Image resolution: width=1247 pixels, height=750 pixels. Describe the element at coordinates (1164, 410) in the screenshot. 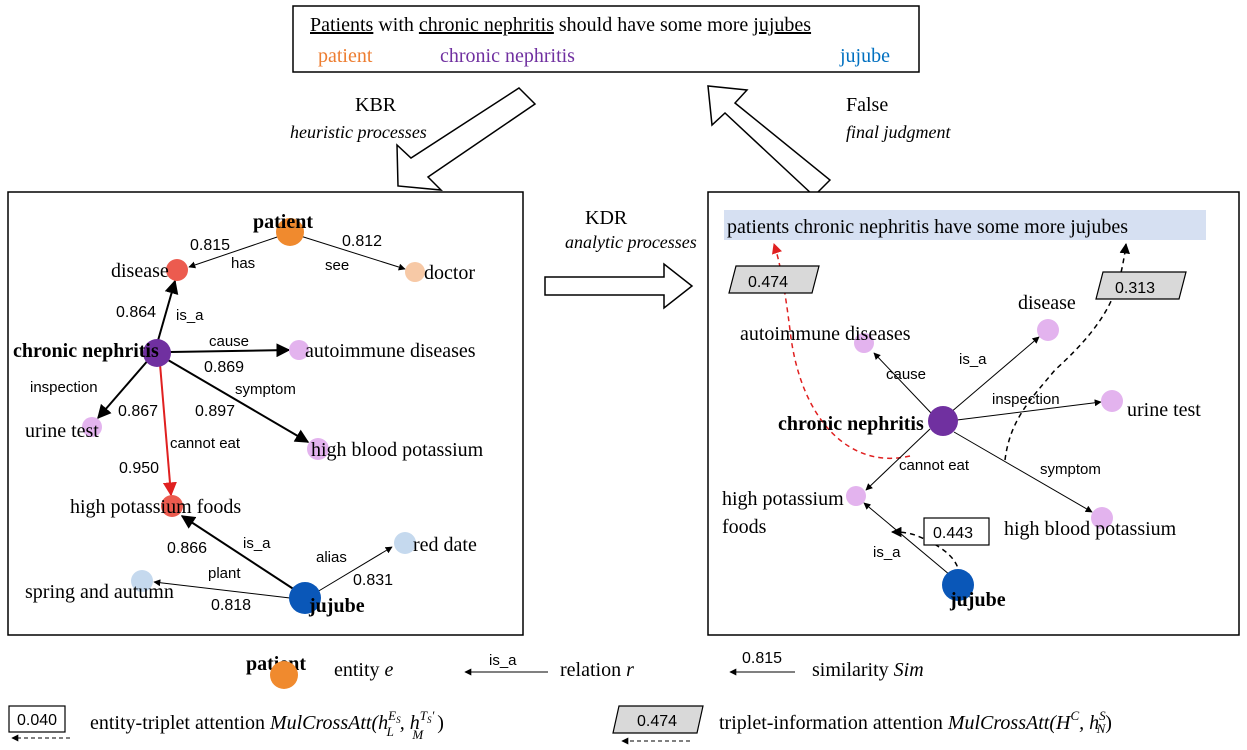

I see `r-label-urine: urine test` at that location.